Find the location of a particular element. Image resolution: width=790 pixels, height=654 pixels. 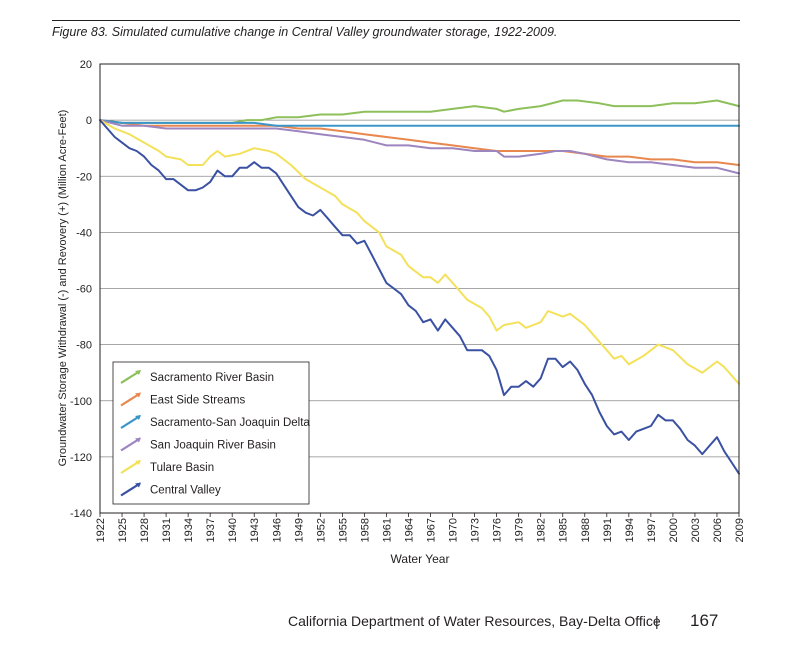

top-rule is located at coordinates (396, 20).